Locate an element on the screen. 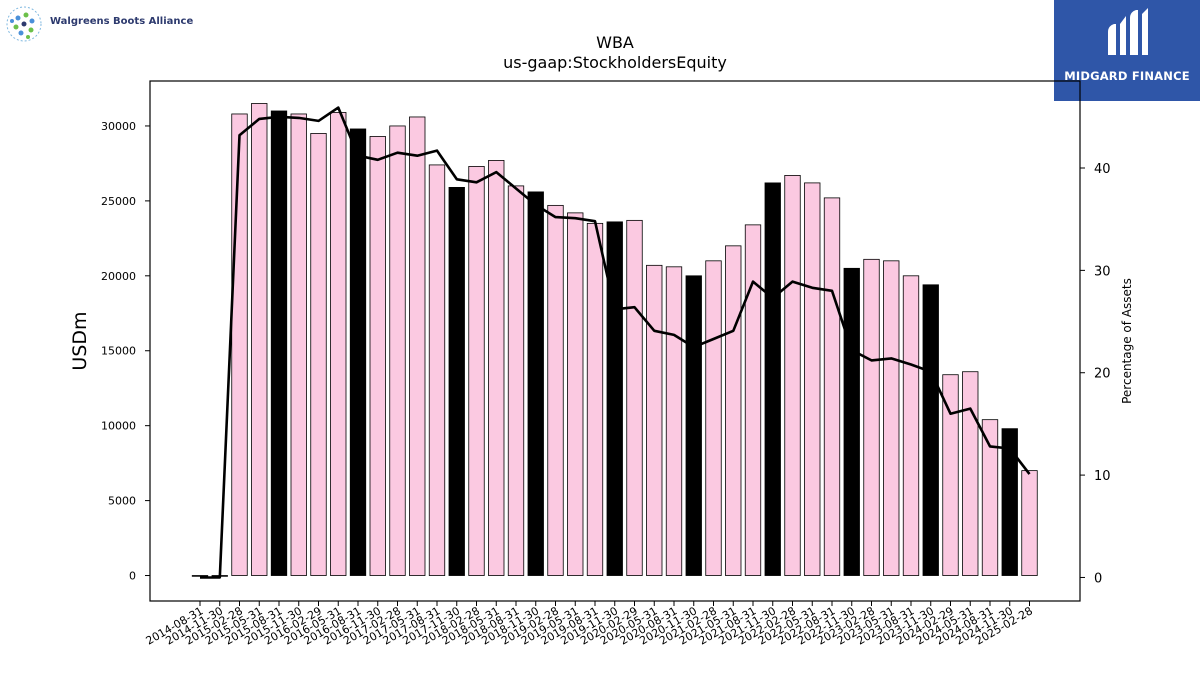 The height and width of the screenshot is (675, 1200). right-axis-ticks: 0 10 20 30 40 is located at coordinates (1095, 374).